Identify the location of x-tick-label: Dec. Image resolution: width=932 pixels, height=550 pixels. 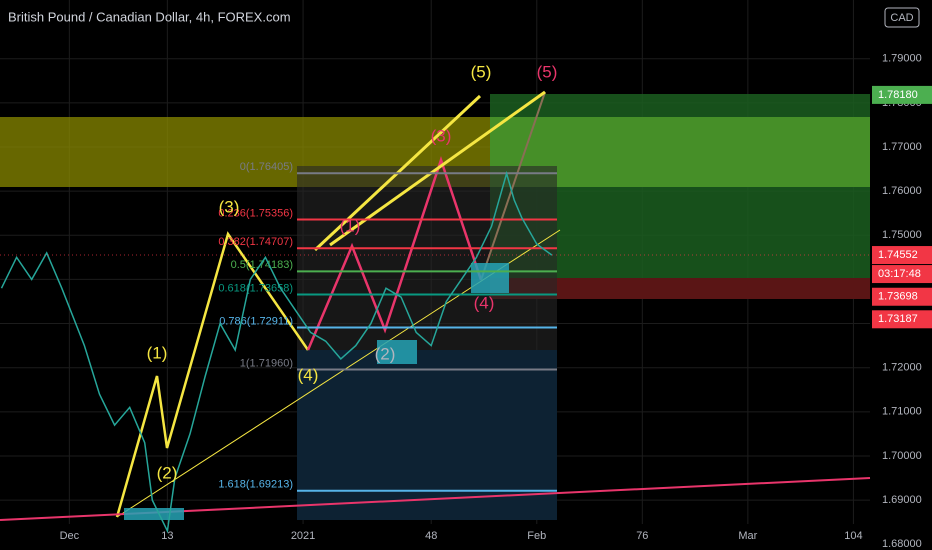
(70, 536).